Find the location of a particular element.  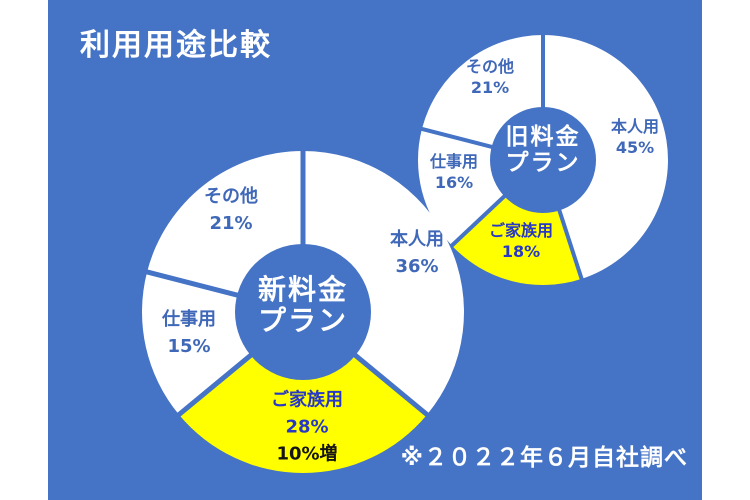

segment-percentage: 36% is located at coordinates (417, 266).